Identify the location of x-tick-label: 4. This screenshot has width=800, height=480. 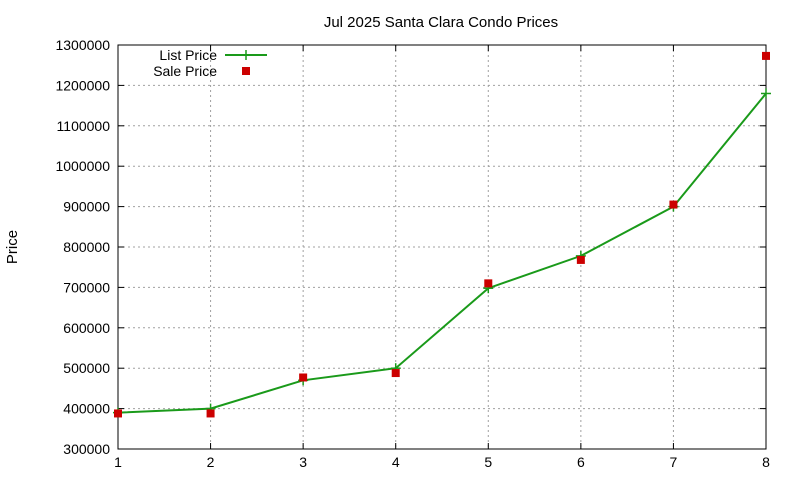
(396, 462).